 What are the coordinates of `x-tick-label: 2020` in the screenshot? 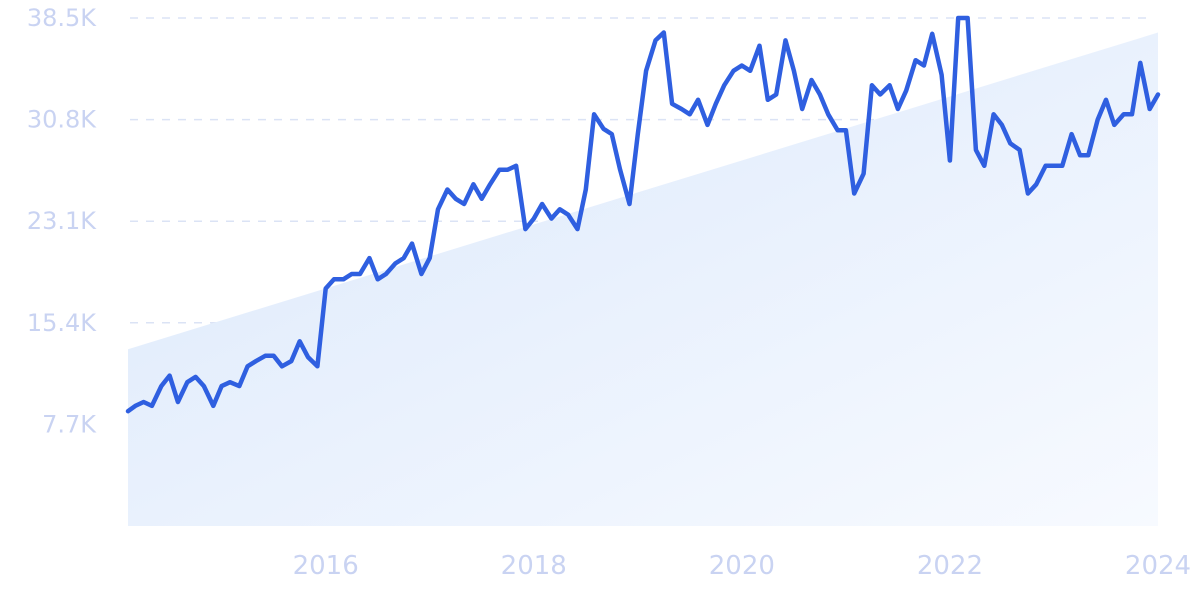 It's located at (742, 566).